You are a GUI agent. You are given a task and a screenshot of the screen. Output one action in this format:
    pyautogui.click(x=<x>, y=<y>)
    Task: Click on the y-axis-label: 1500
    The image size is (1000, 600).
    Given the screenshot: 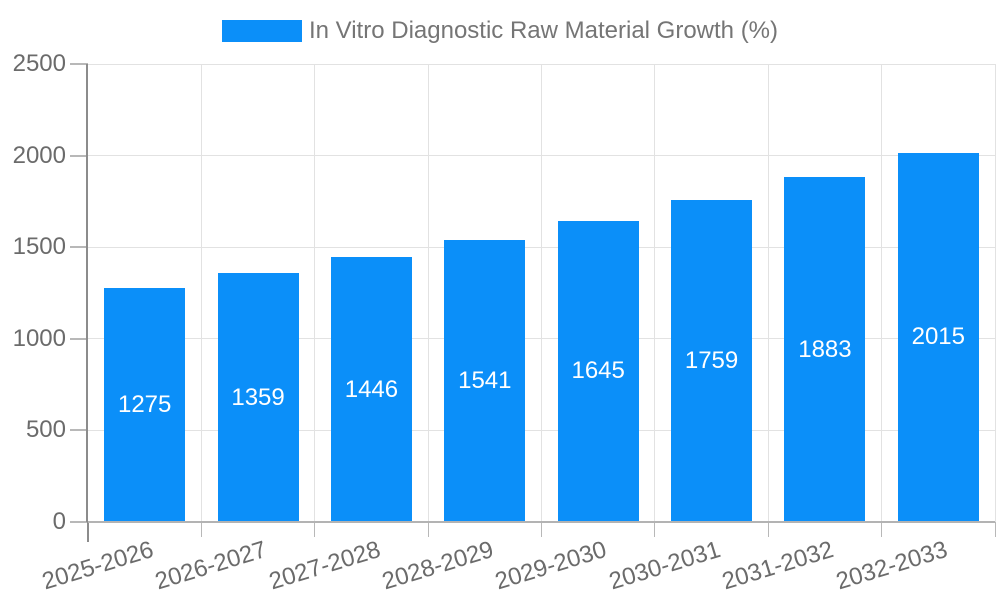 What is the action you would take?
    pyautogui.click(x=39, y=247)
    